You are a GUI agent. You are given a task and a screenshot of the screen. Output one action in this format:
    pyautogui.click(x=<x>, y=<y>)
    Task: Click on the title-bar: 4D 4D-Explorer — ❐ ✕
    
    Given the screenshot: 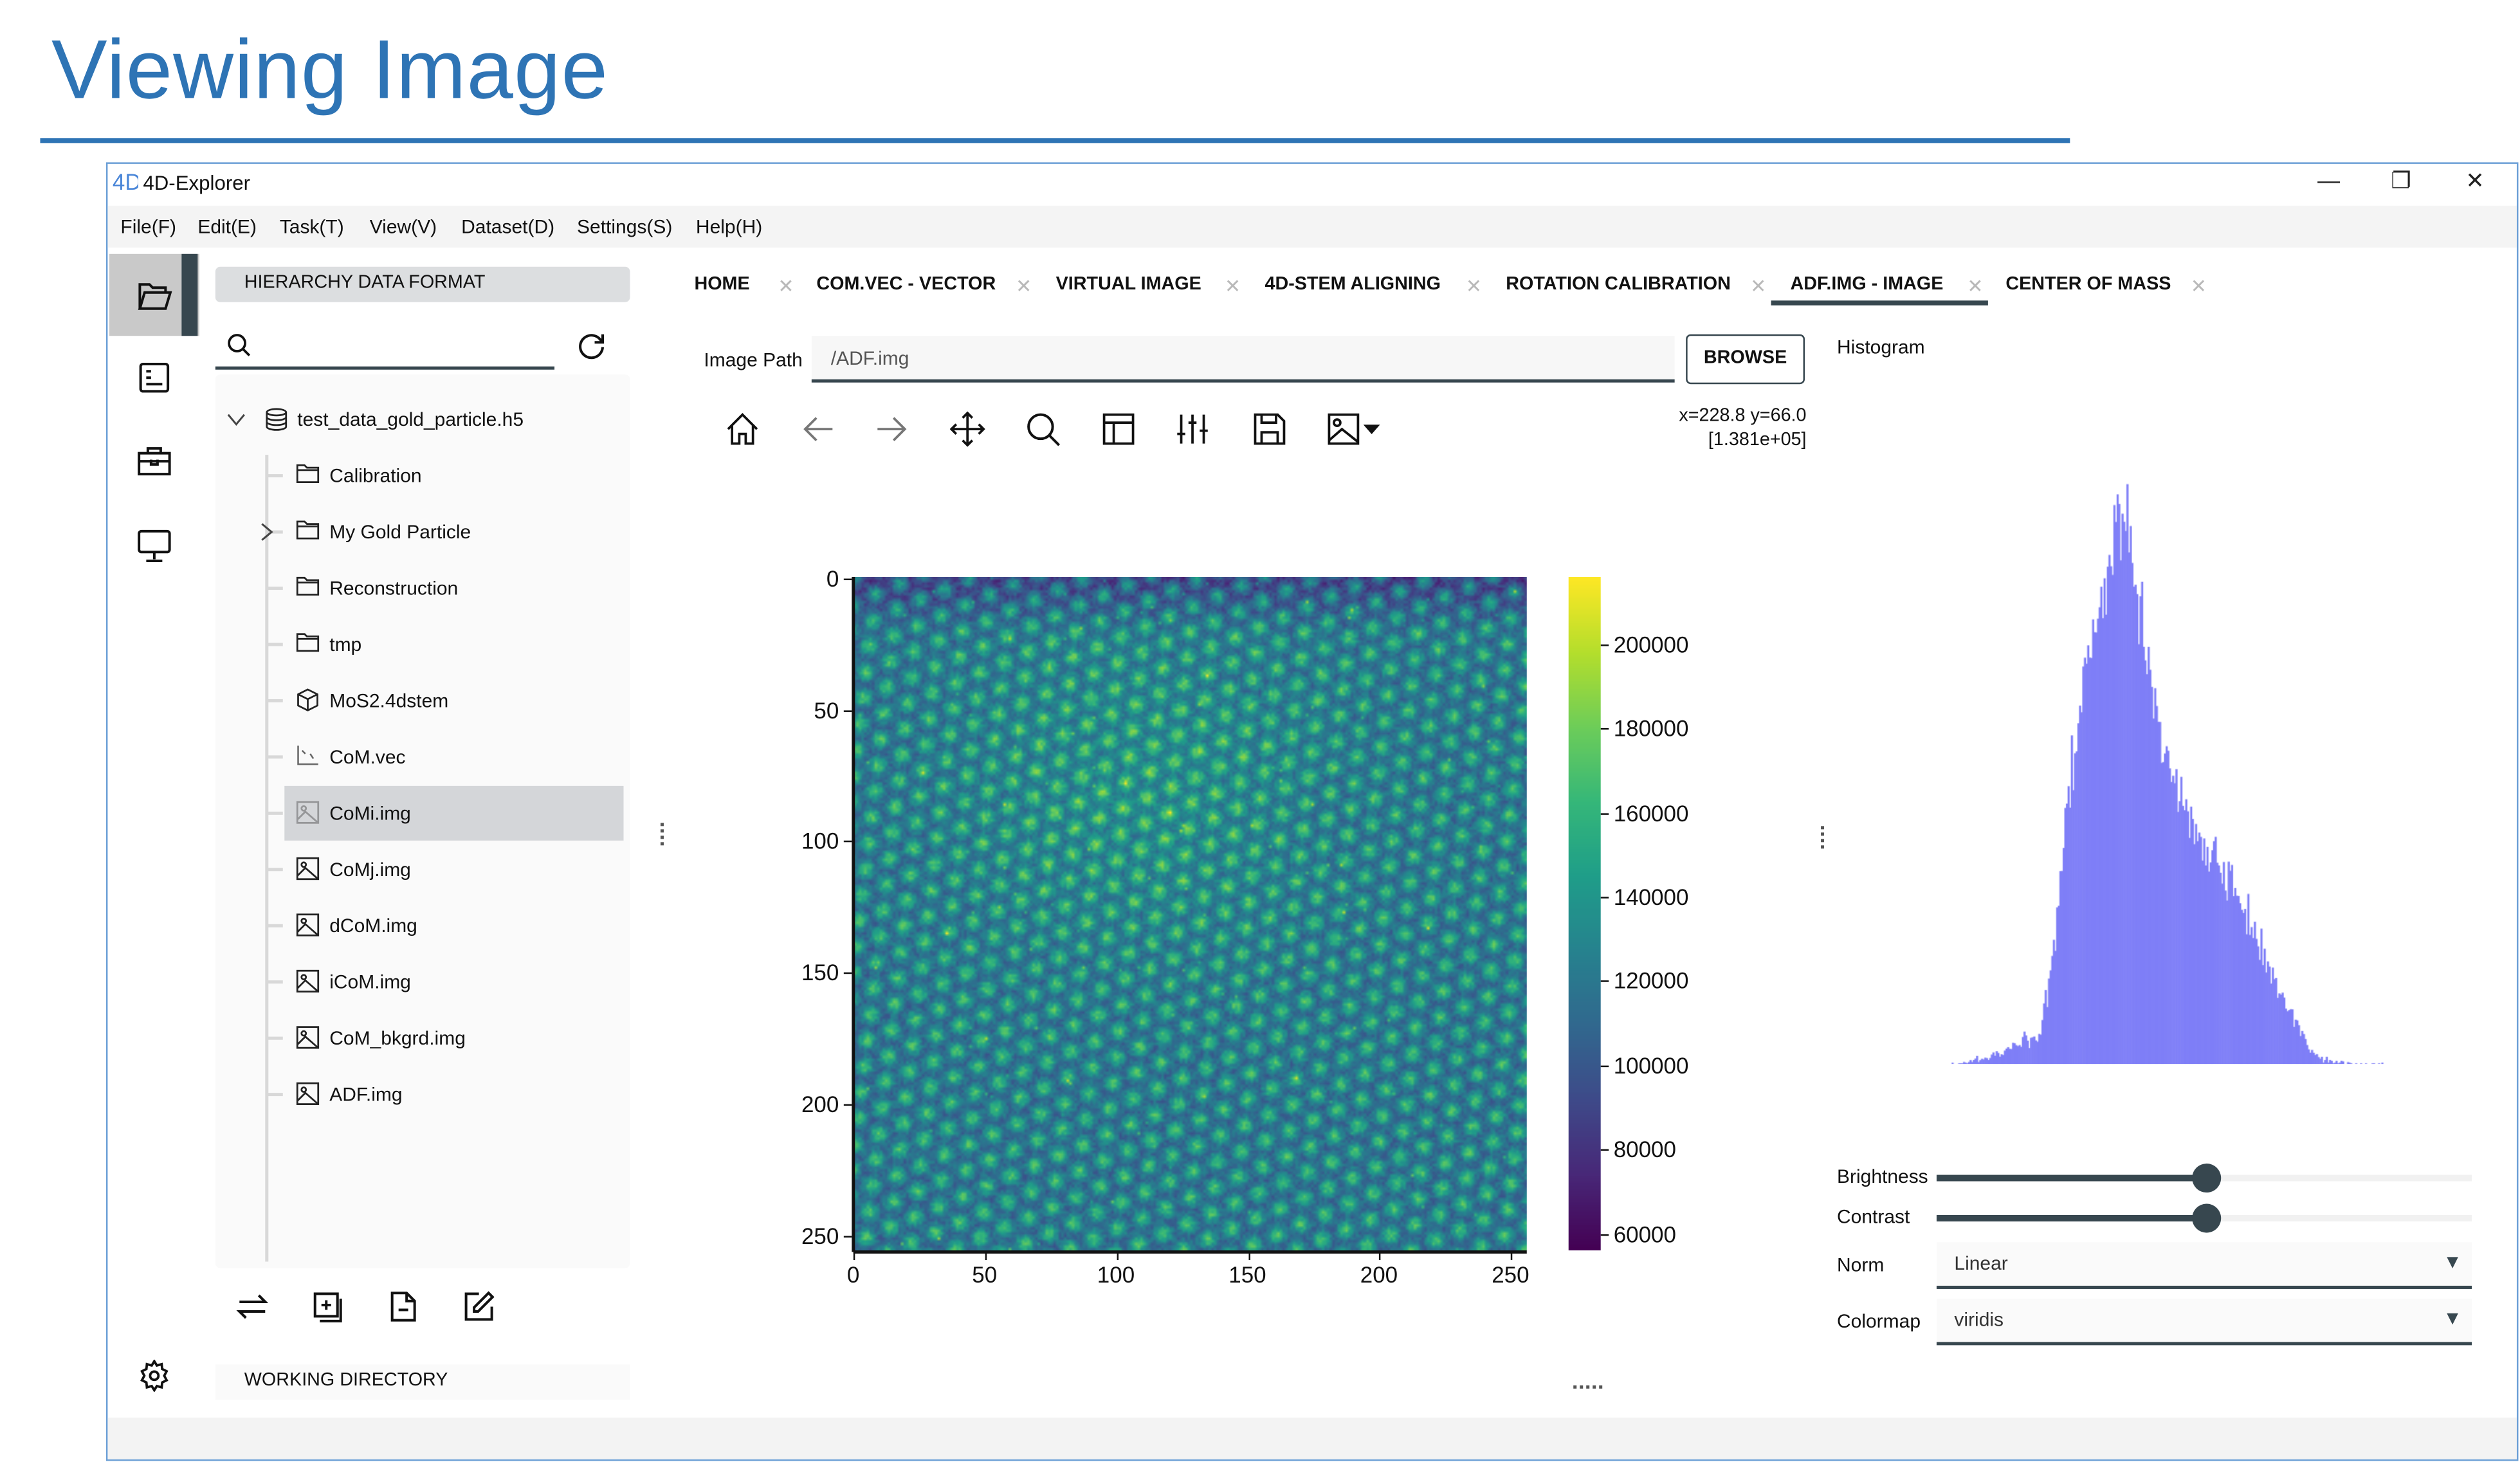 What is the action you would take?
    pyautogui.click(x=1312, y=184)
    